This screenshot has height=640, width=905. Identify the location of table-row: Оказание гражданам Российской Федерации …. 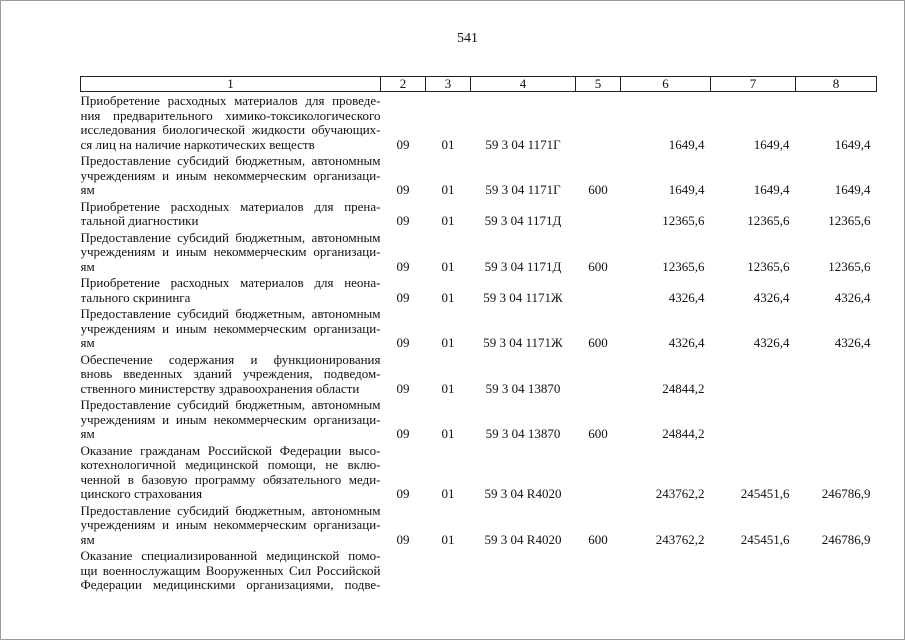
(479, 472).